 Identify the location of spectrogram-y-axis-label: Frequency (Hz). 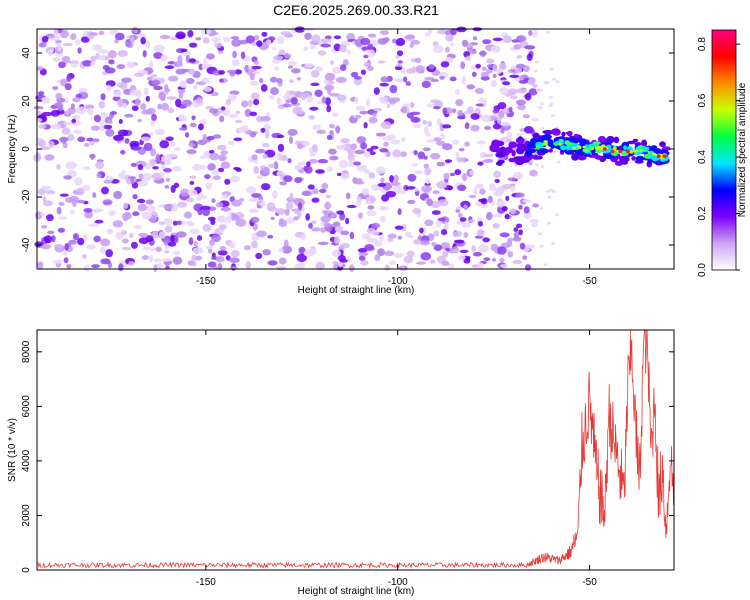
(12, 149).